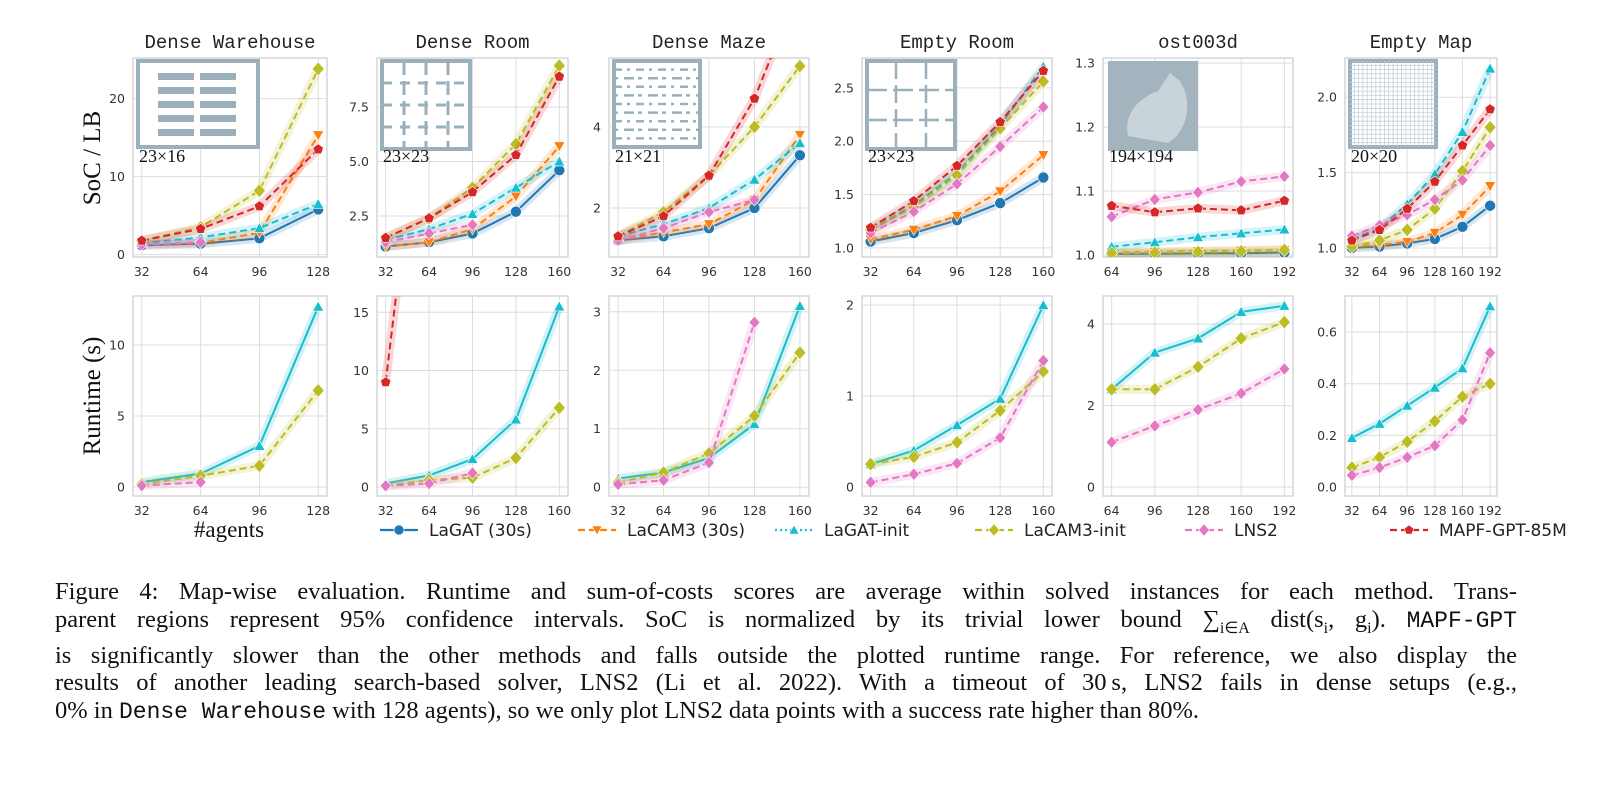 The width and height of the screenshot is (1621, 795). What do you see at coordinates (1326, 628) in the screenshot?
I see `caption-text: i` at bounding box center [1326, 628].